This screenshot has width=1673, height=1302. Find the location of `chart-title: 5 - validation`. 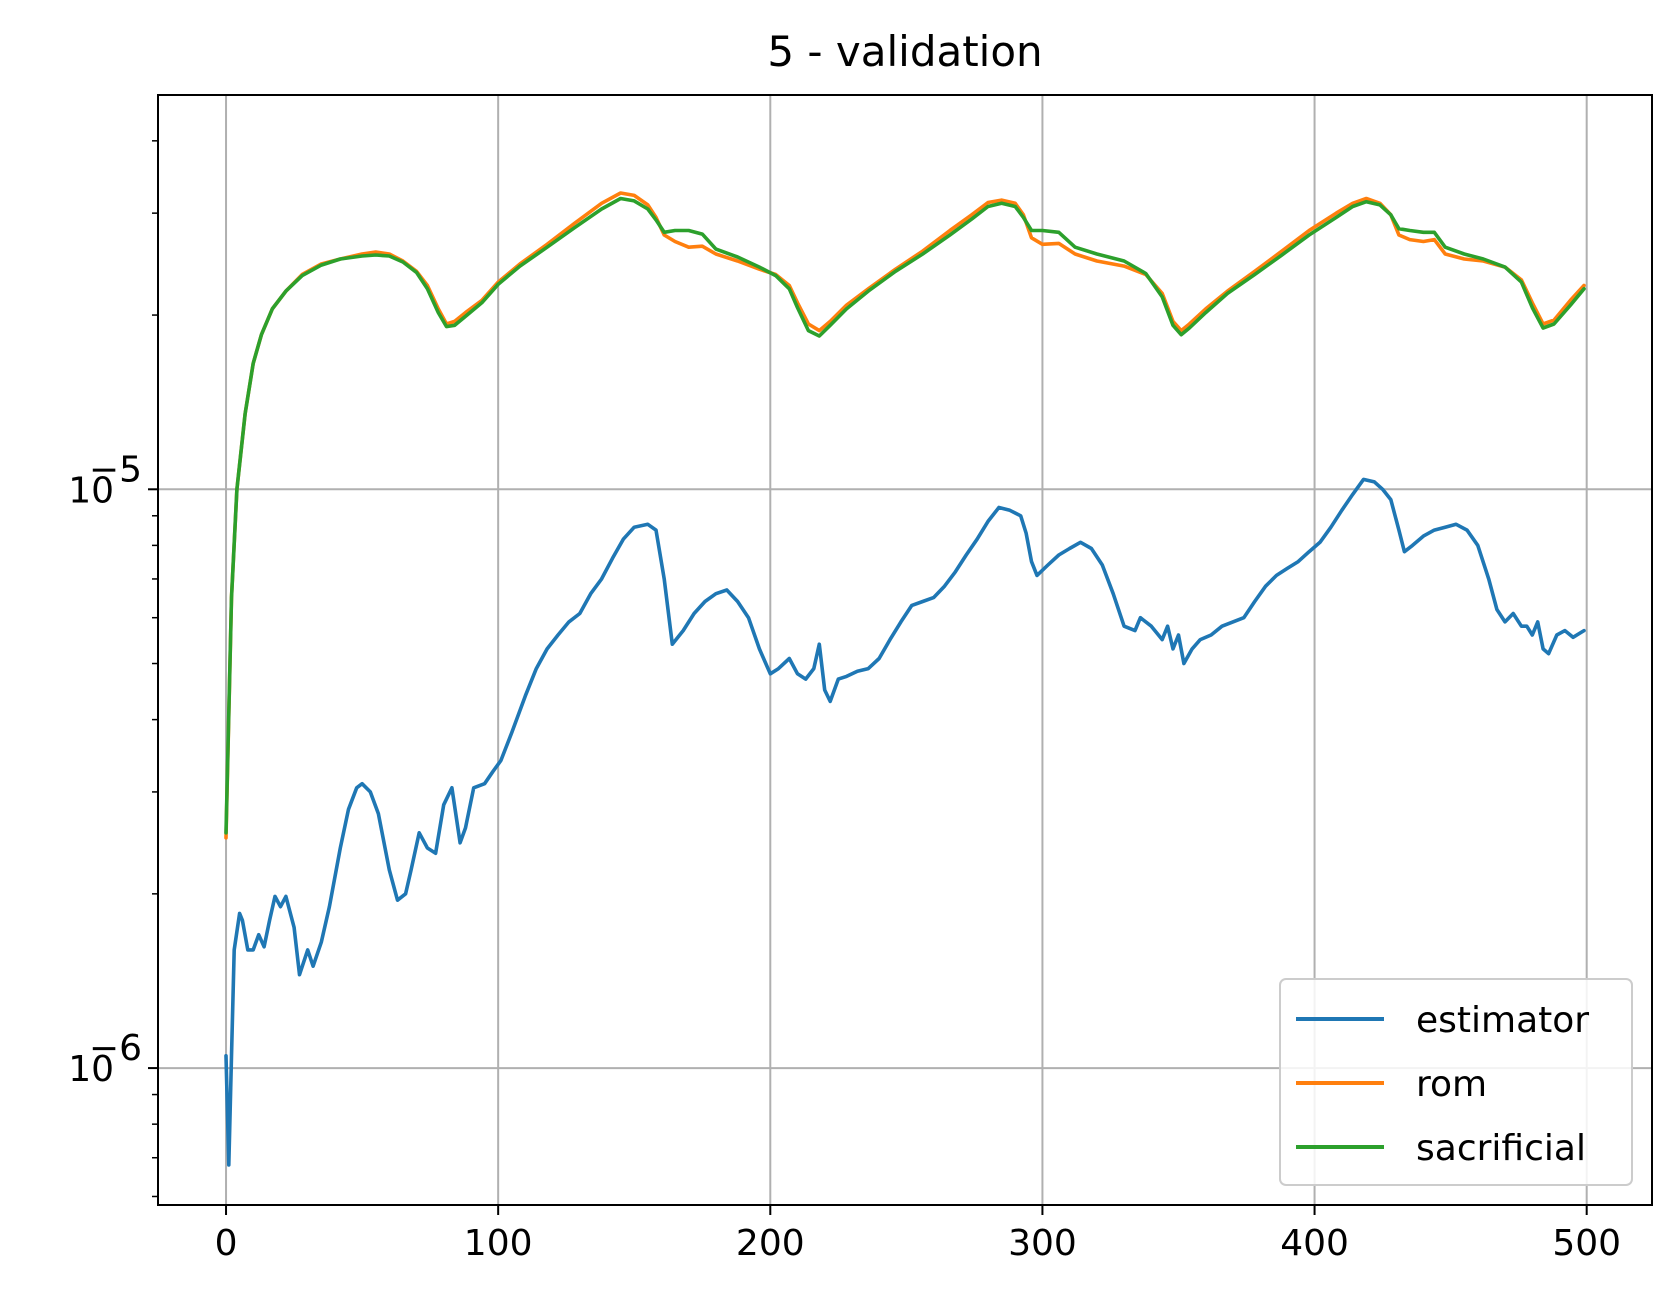

chart-title: 5 - validation is located at coordinates (904, 51).